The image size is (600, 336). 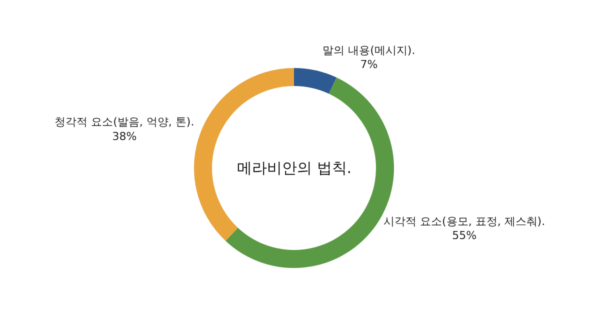 I want to click on slice-label: 시각적 요소(용모, 표정, 제스춰)., so click(x=465, y=221).